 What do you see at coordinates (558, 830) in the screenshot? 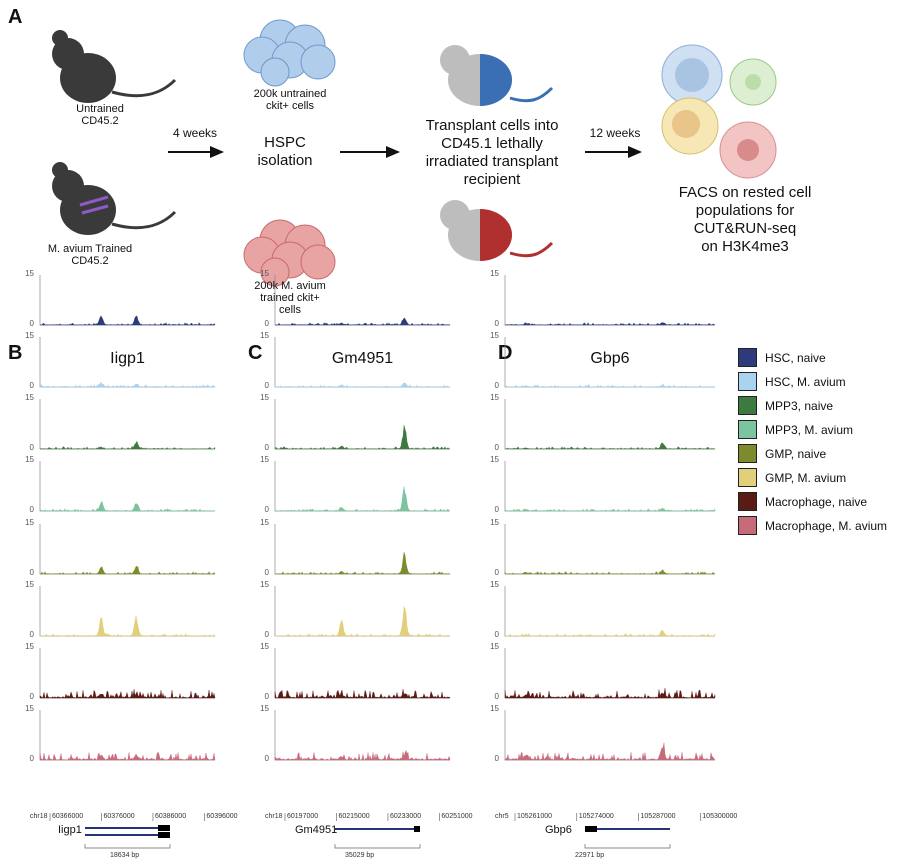
I see `gene-model-label: Gbp6` at bounding box center [558, 830].